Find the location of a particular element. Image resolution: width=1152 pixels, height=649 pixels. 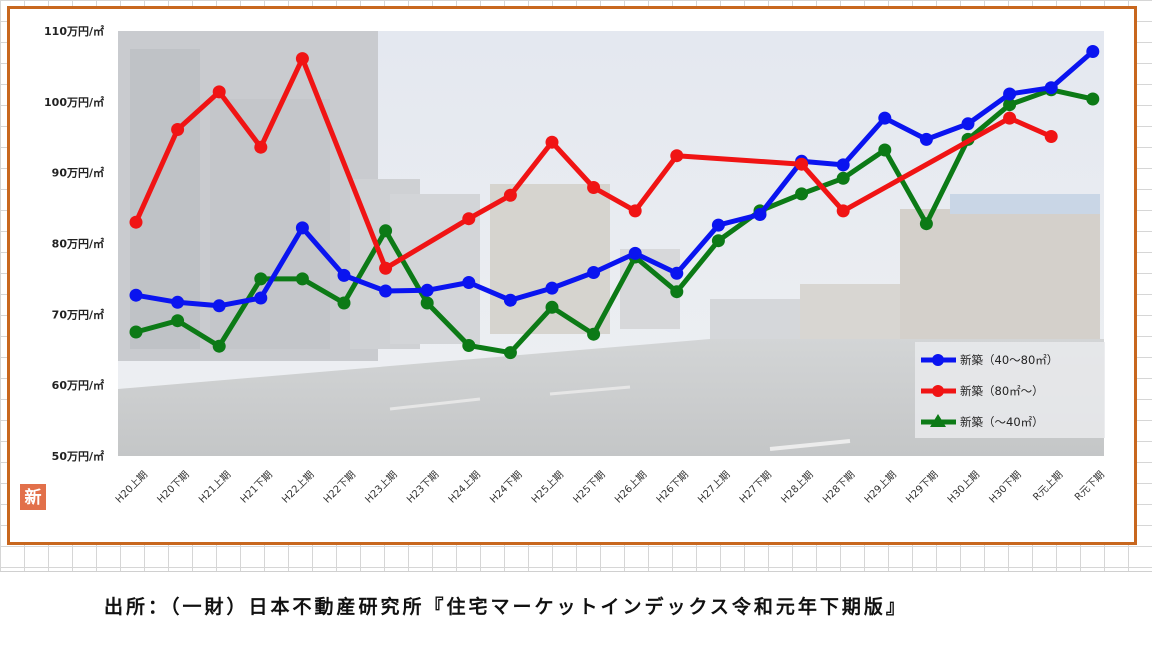

x-tick-label: H24下期 is located at coordinates (506, 487).